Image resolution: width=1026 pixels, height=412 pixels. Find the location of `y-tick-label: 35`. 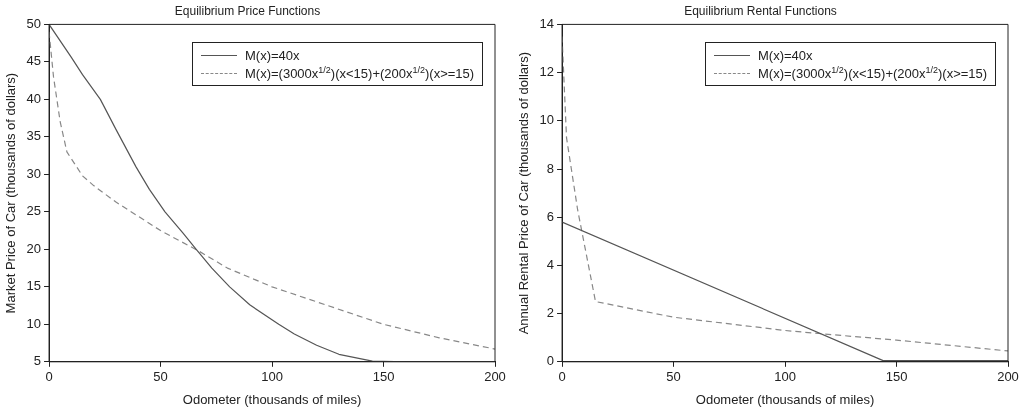

y-tick-label: 35 is located at coordinates (34, 136).